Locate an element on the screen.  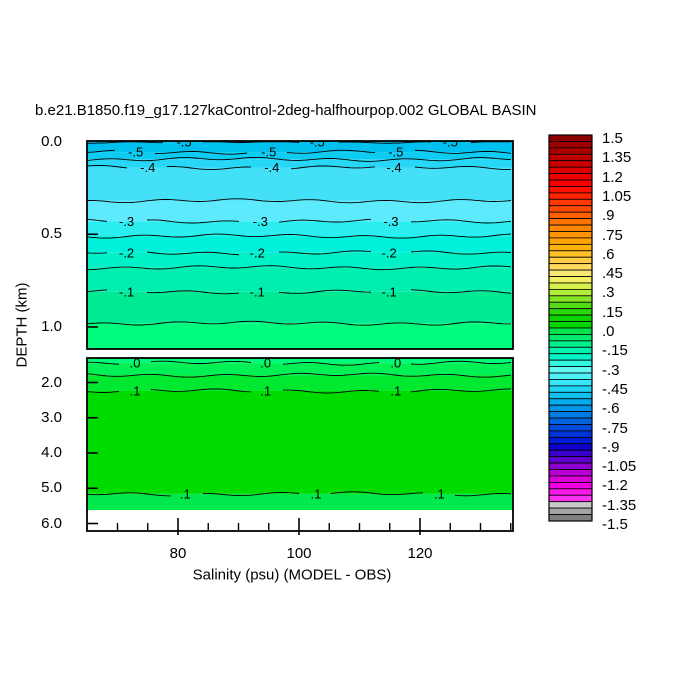
colorbar-label: 1.5 is located at coordinates (612, 138).